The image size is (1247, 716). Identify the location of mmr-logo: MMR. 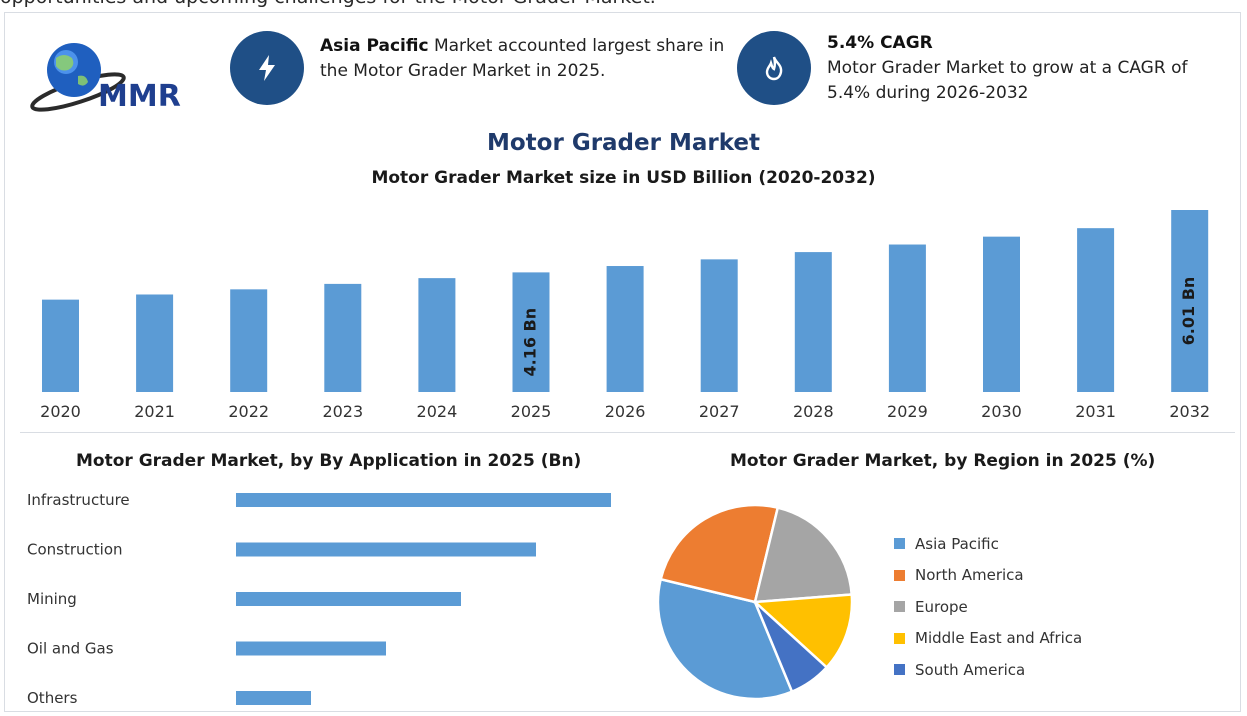
(111, 78).